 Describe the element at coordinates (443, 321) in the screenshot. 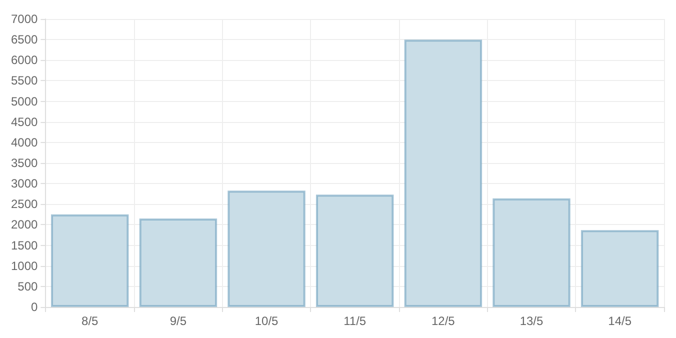

I see `x-tick-label: 12/5` at that location.